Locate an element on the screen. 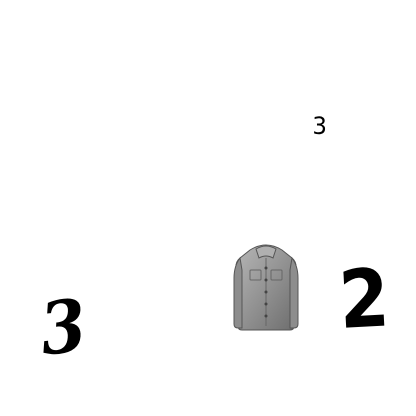  shirt-icon is located at coordinates (266, 287).